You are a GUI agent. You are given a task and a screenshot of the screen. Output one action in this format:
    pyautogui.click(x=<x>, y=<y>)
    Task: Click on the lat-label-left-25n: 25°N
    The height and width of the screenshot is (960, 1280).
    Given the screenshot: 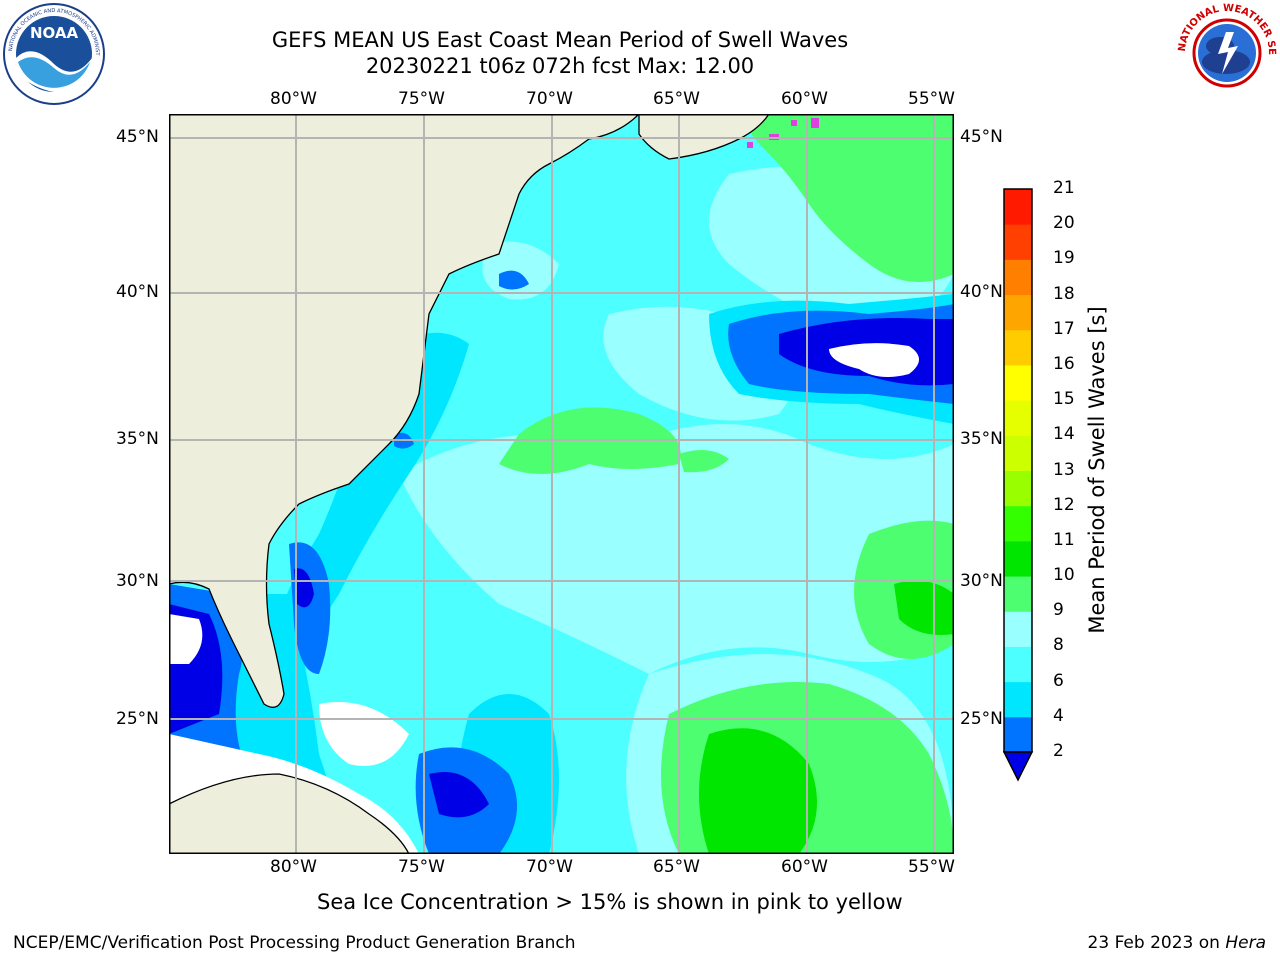 What is the action you would take?
    pyautogui.click(x=137, y=719)
    